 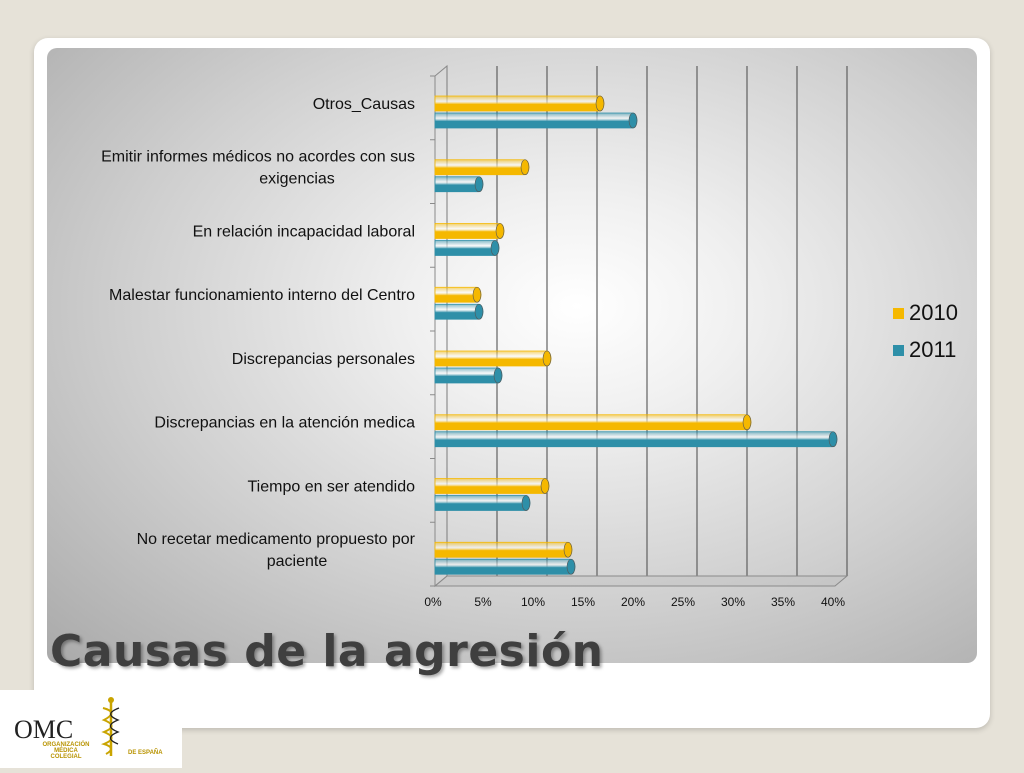 I want to click on category-label: Discrepancias en la atención medica, so click(x=284, y=423).